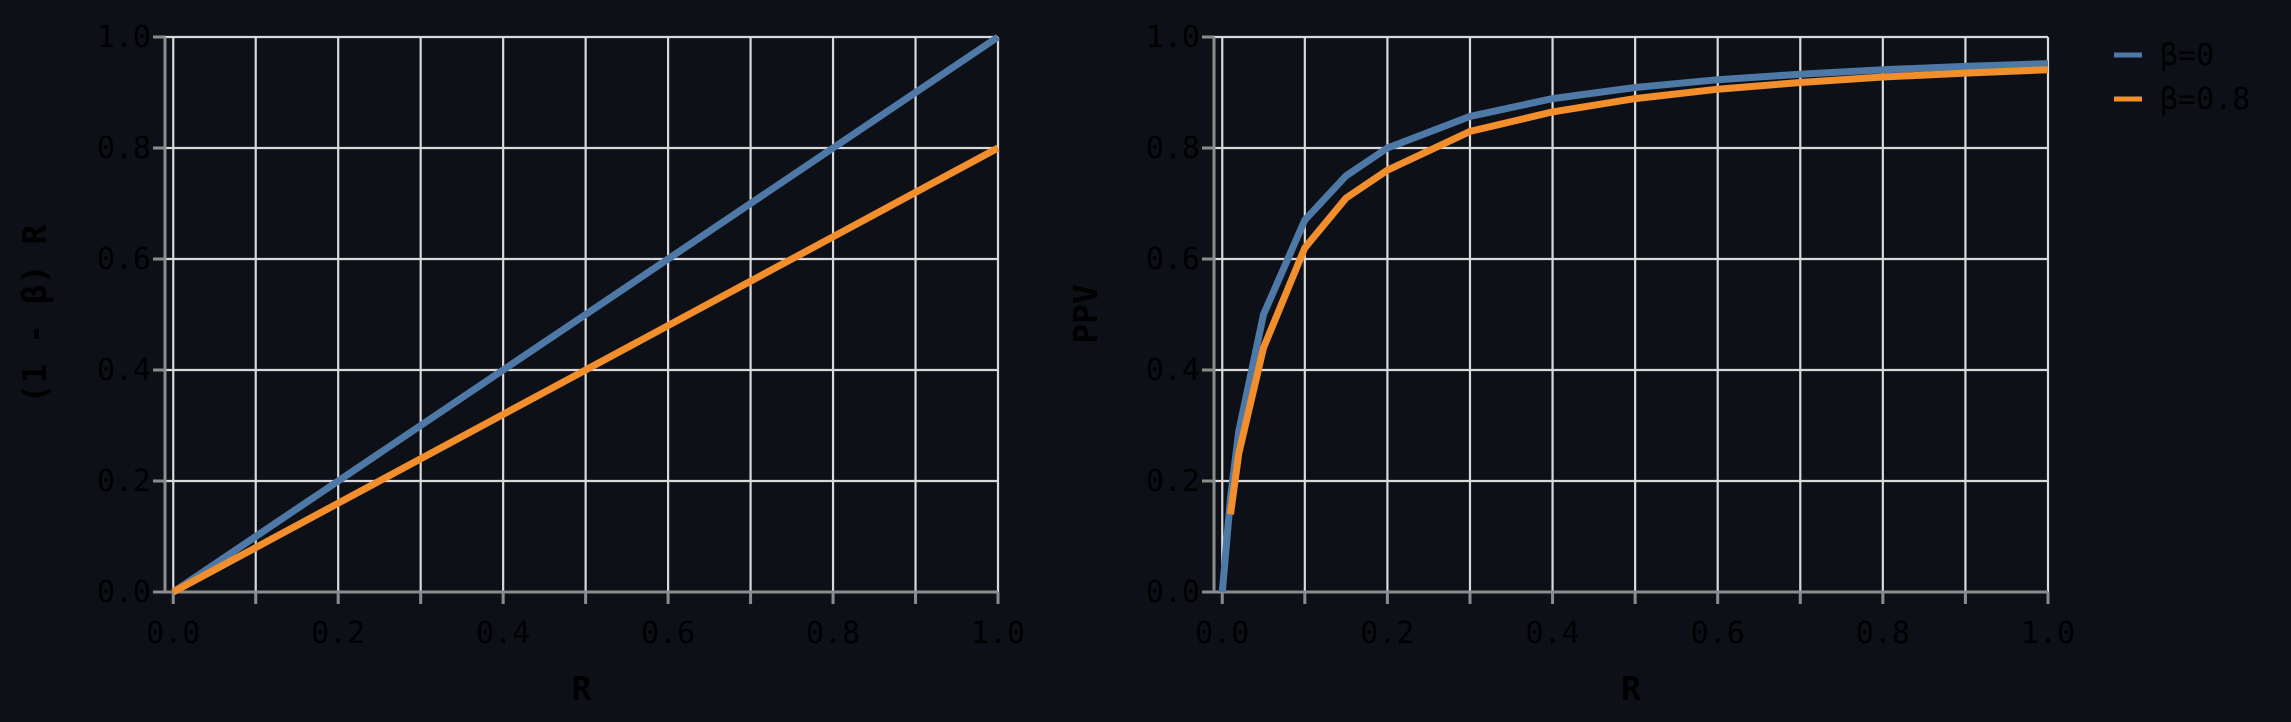 This screenshot has width=2291, height=722. Describe the element at coordinates (2182, 77) in the screenshot. I see `legend: β=0 β=0.8` at that location.